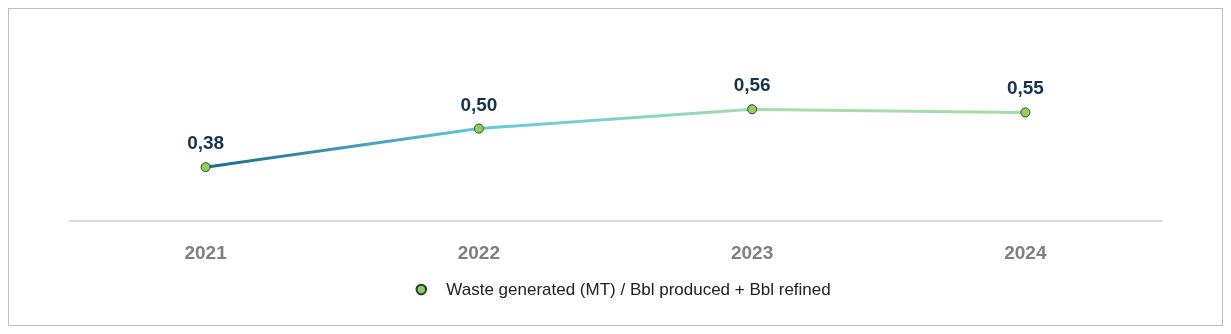 The width and height of the screenshot is (1231, 334). I want to click on x-tick-label: 2022, so click(479, 252).